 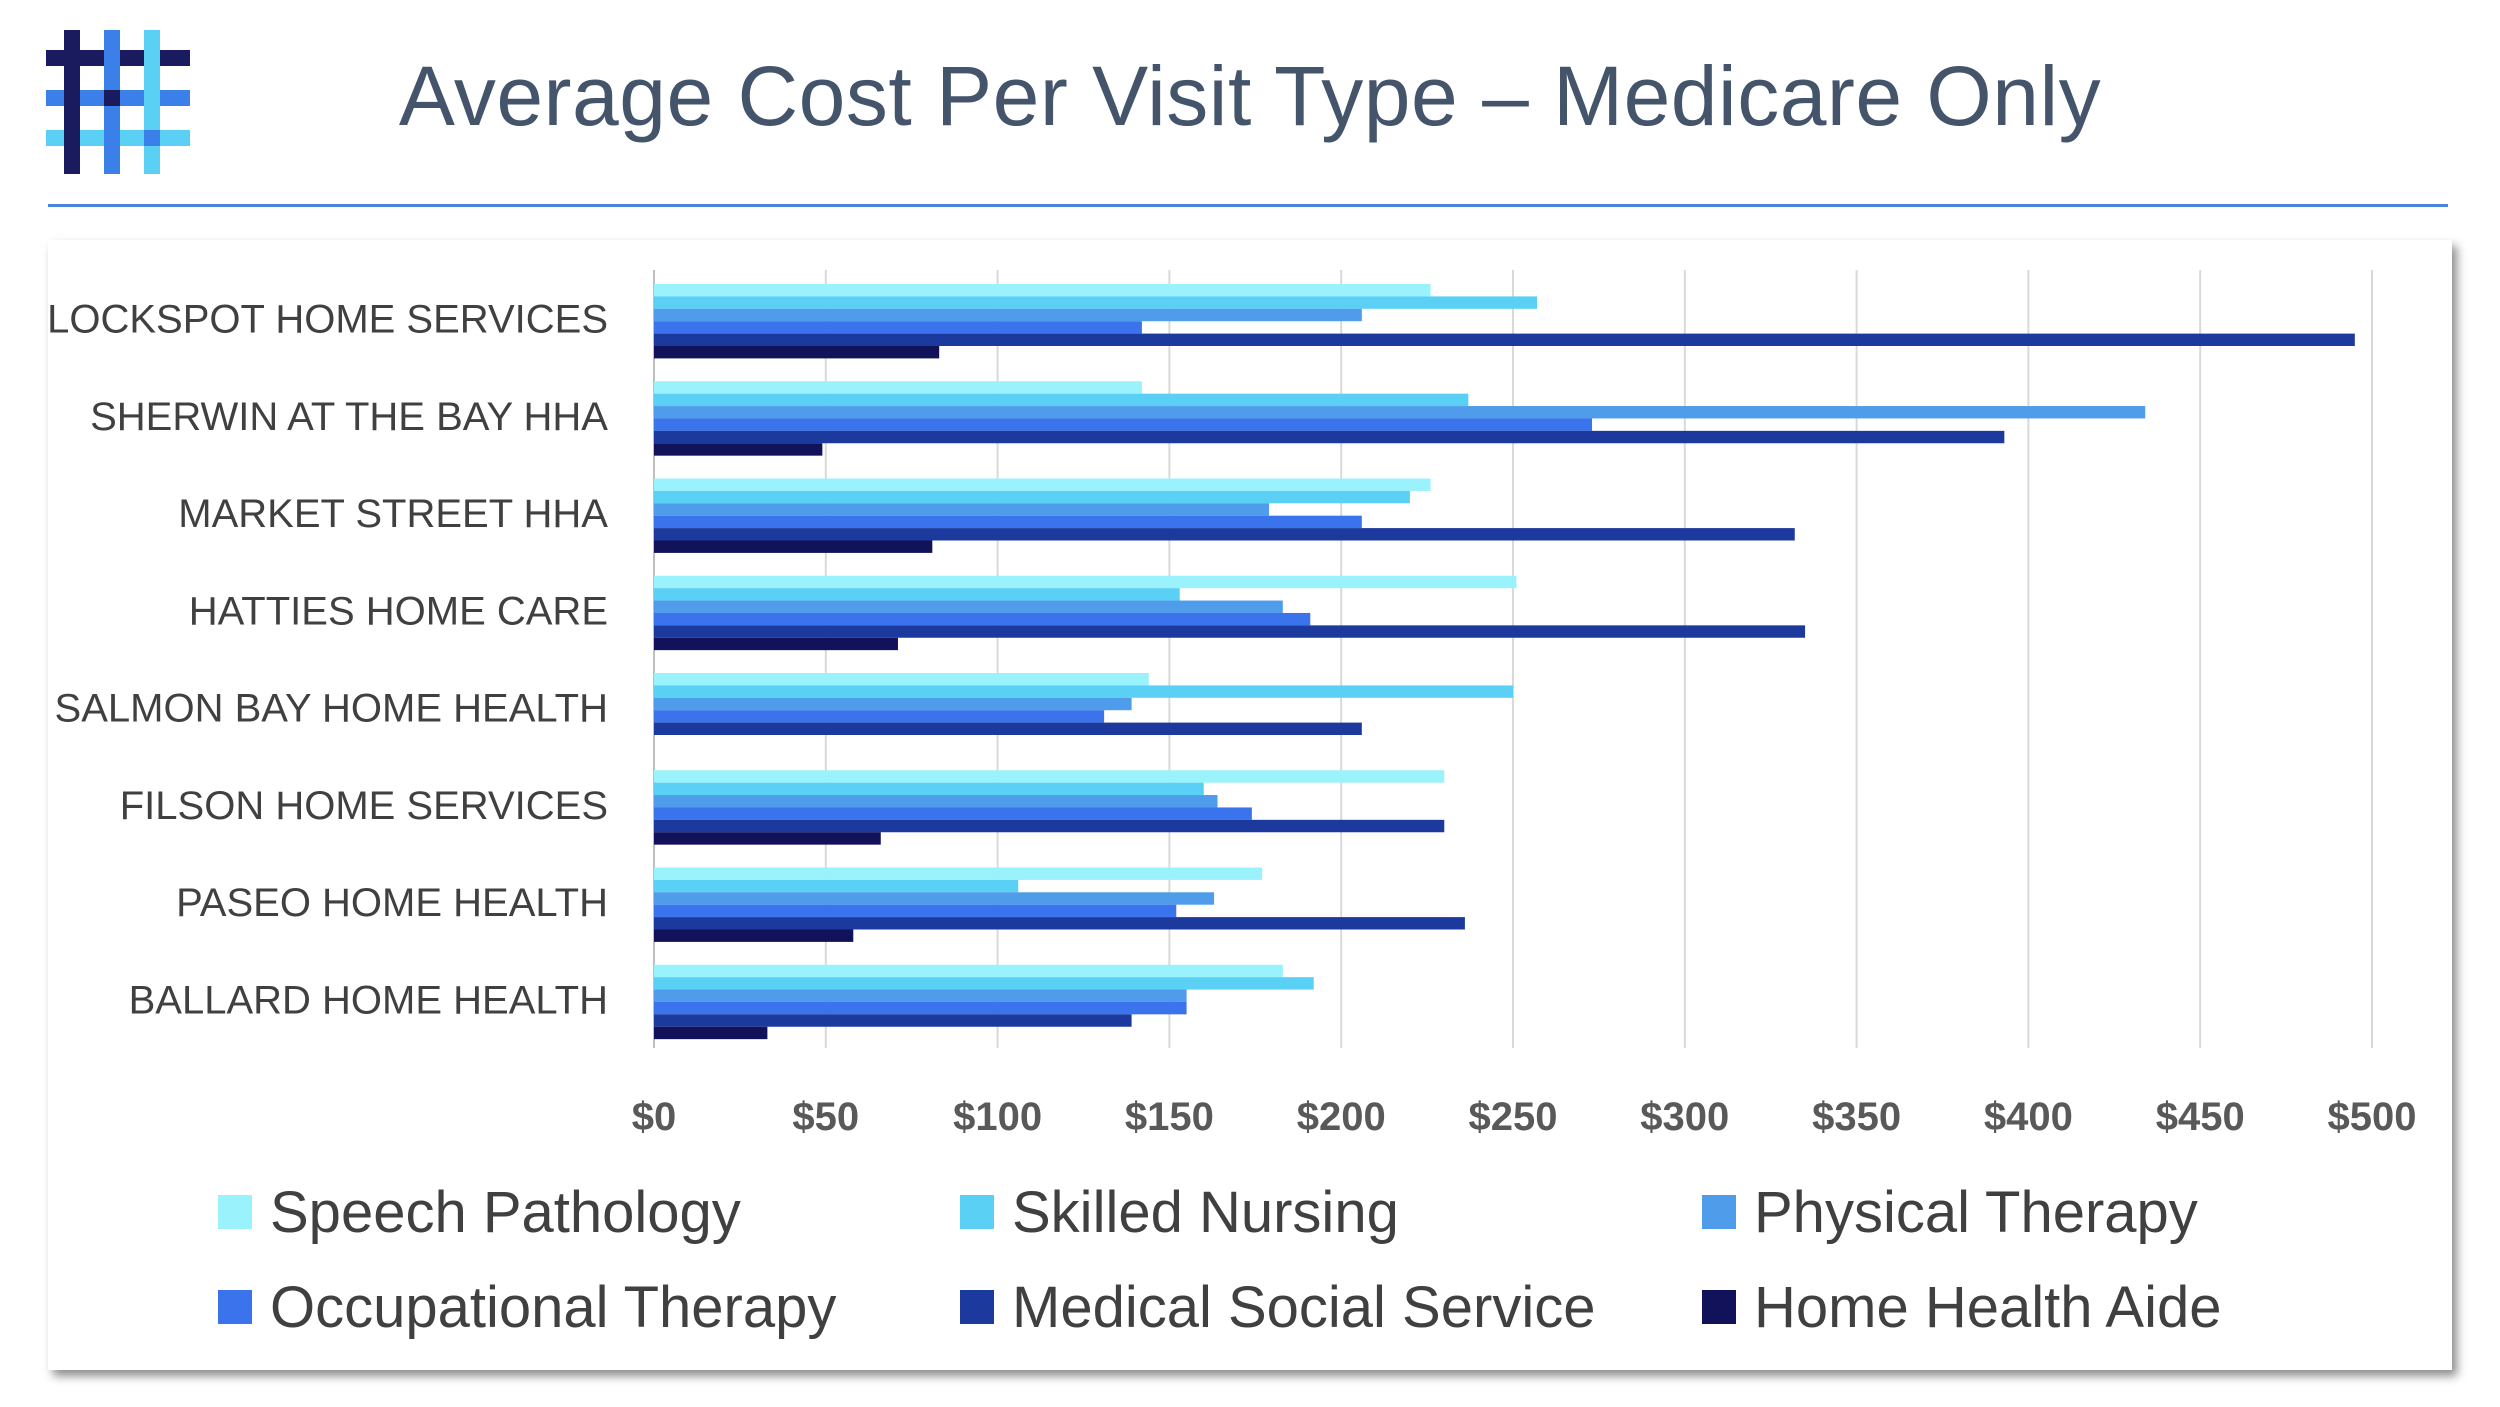 I want to click on x-tick-label: $100, so click(x=997, y=1117).